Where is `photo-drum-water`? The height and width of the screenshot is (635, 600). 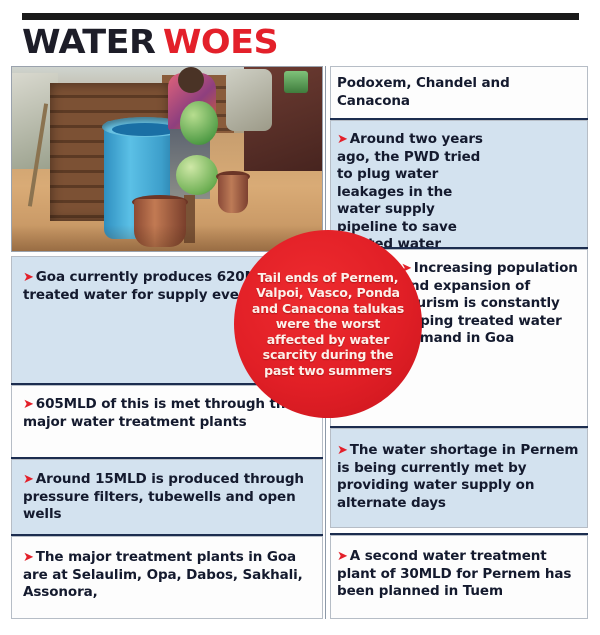
photo-drum-water is located at coordinates (145, 129).